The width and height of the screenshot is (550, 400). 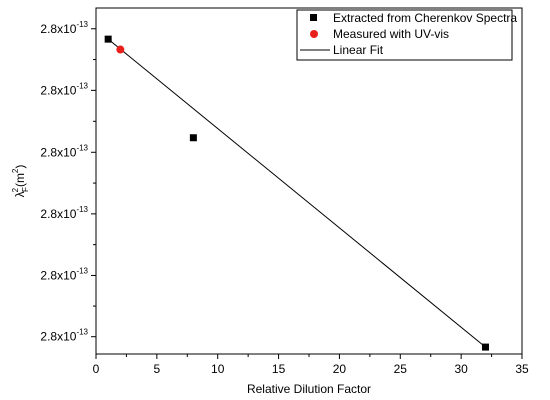 What do you see at coordinates (20, 194) in the screenshot?
I see `y-label-symbol: λ` at bounding box center [20, 194].